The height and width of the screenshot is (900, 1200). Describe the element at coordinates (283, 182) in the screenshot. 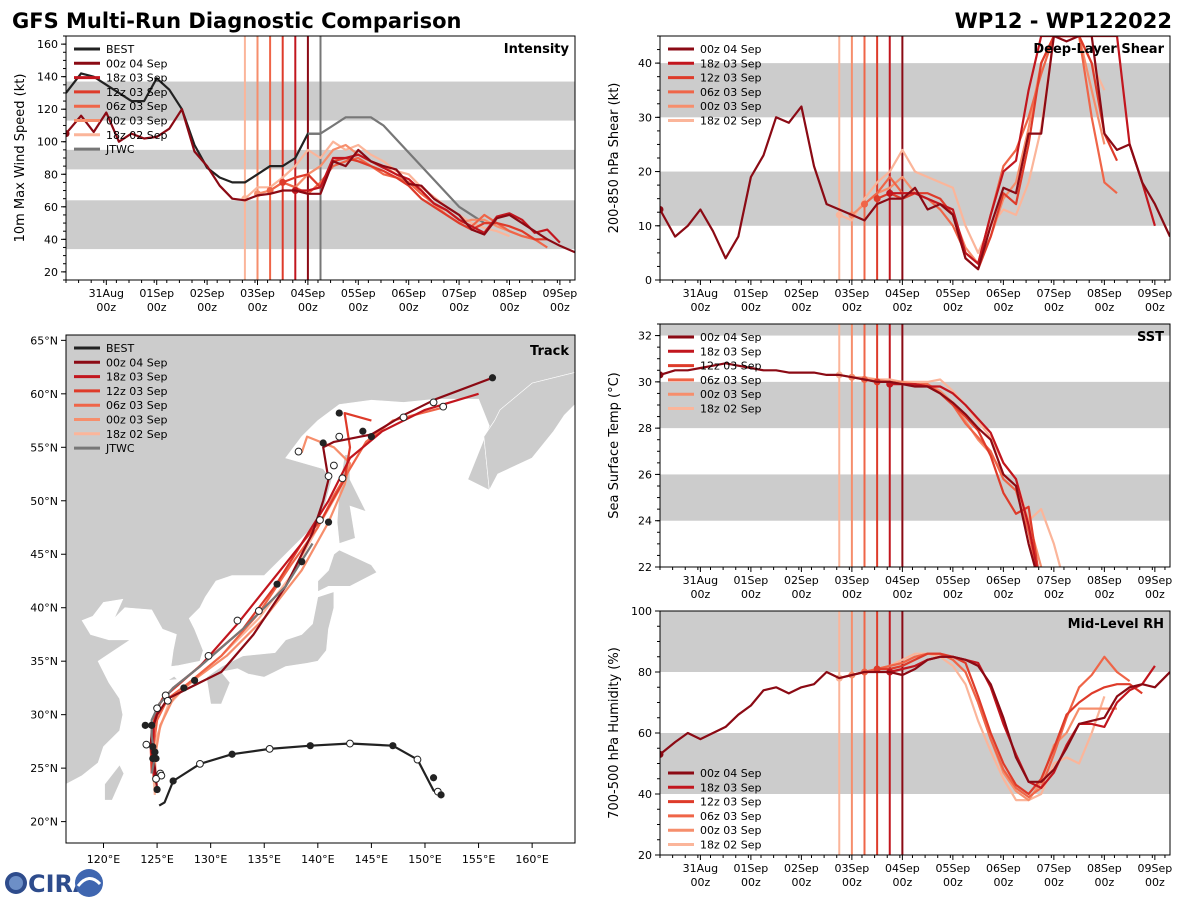

I see `intensity-series-start-point` at that location.